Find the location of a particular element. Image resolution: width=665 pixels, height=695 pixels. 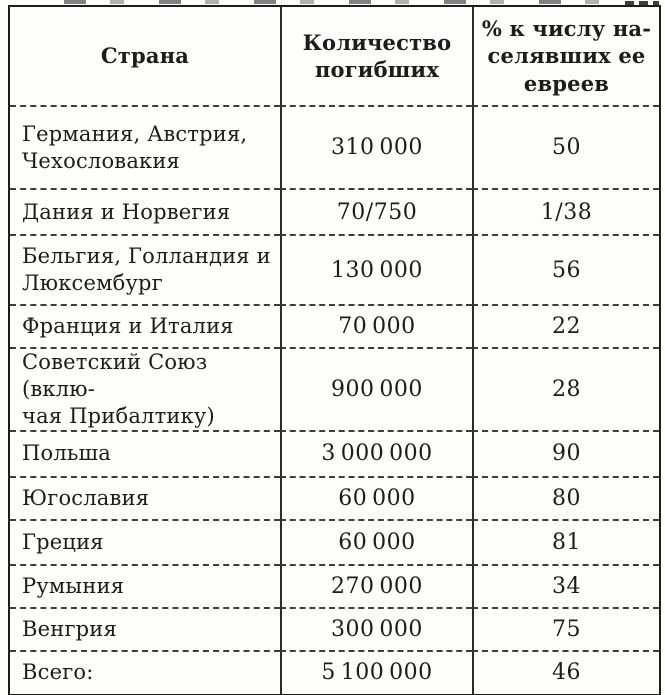

country-cell: Греция is located at coordinates (145, 541).